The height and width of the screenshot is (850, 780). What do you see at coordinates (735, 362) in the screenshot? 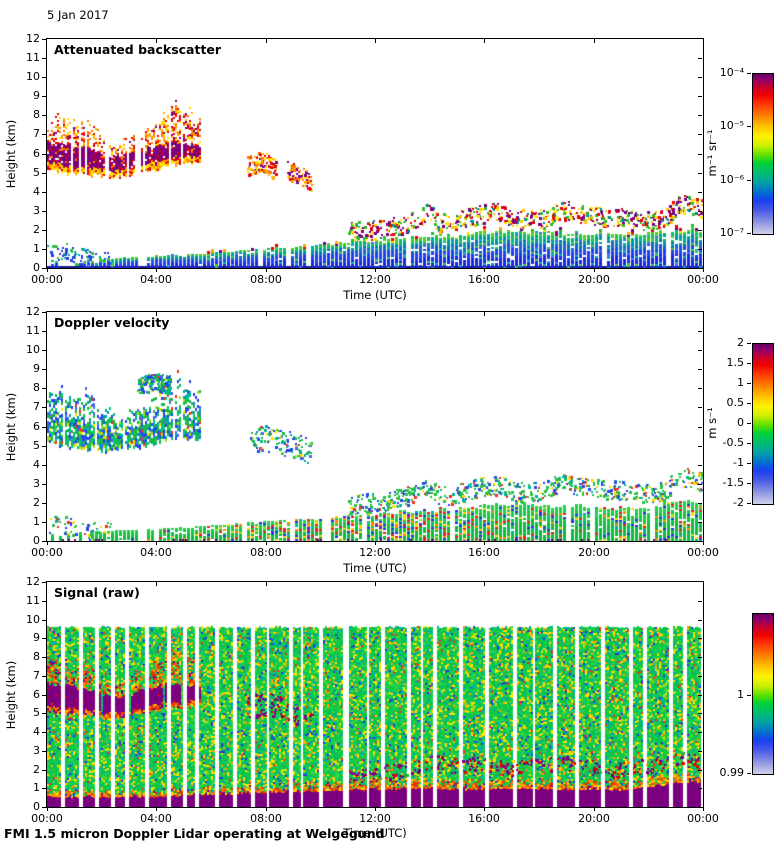
I see `colorbar-tick-label: 1.5` at bounding box center [735, 362].